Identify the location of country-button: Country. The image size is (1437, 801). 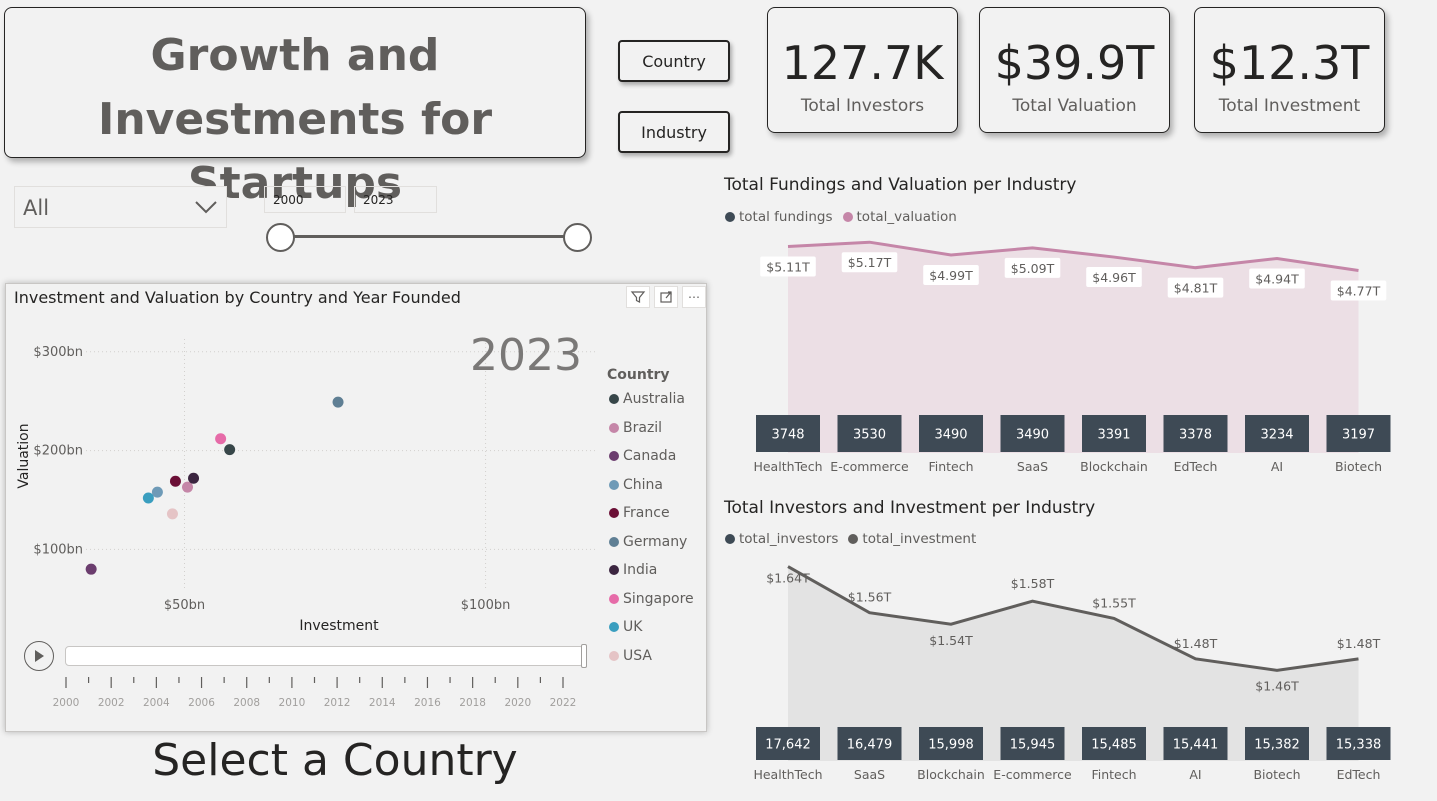
(674, 61).